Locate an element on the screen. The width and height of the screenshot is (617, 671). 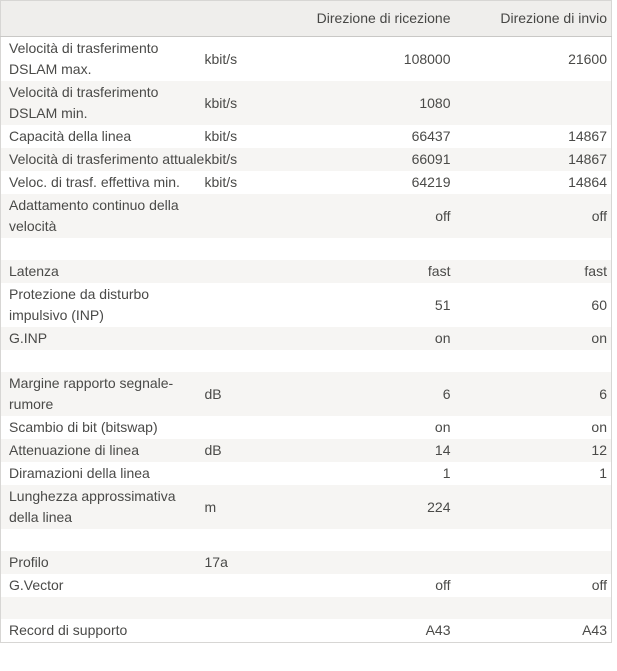
header-unit-column is located at coordinates (258, 18).